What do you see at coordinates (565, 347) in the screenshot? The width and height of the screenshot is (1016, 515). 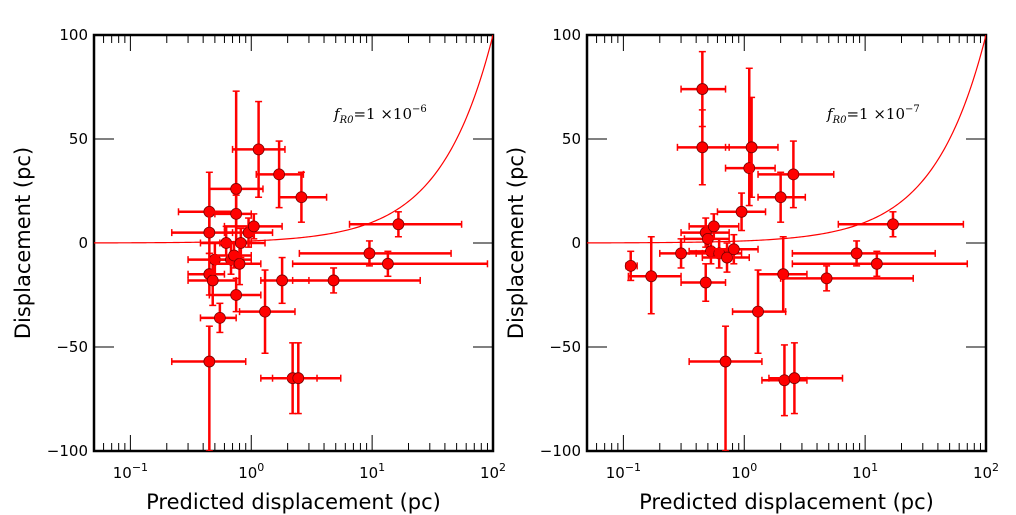 I see `y-tick-label: −50` at bounding box center [565, 347].